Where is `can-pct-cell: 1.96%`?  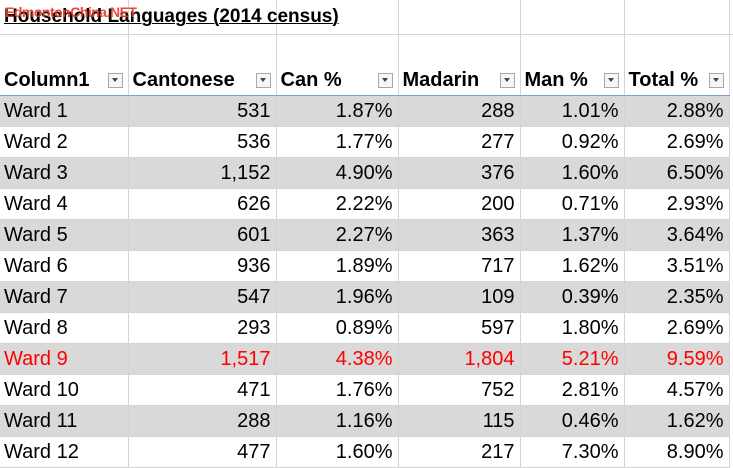
can-pct-cell: 1.96% is located at coordinates (337, 297).